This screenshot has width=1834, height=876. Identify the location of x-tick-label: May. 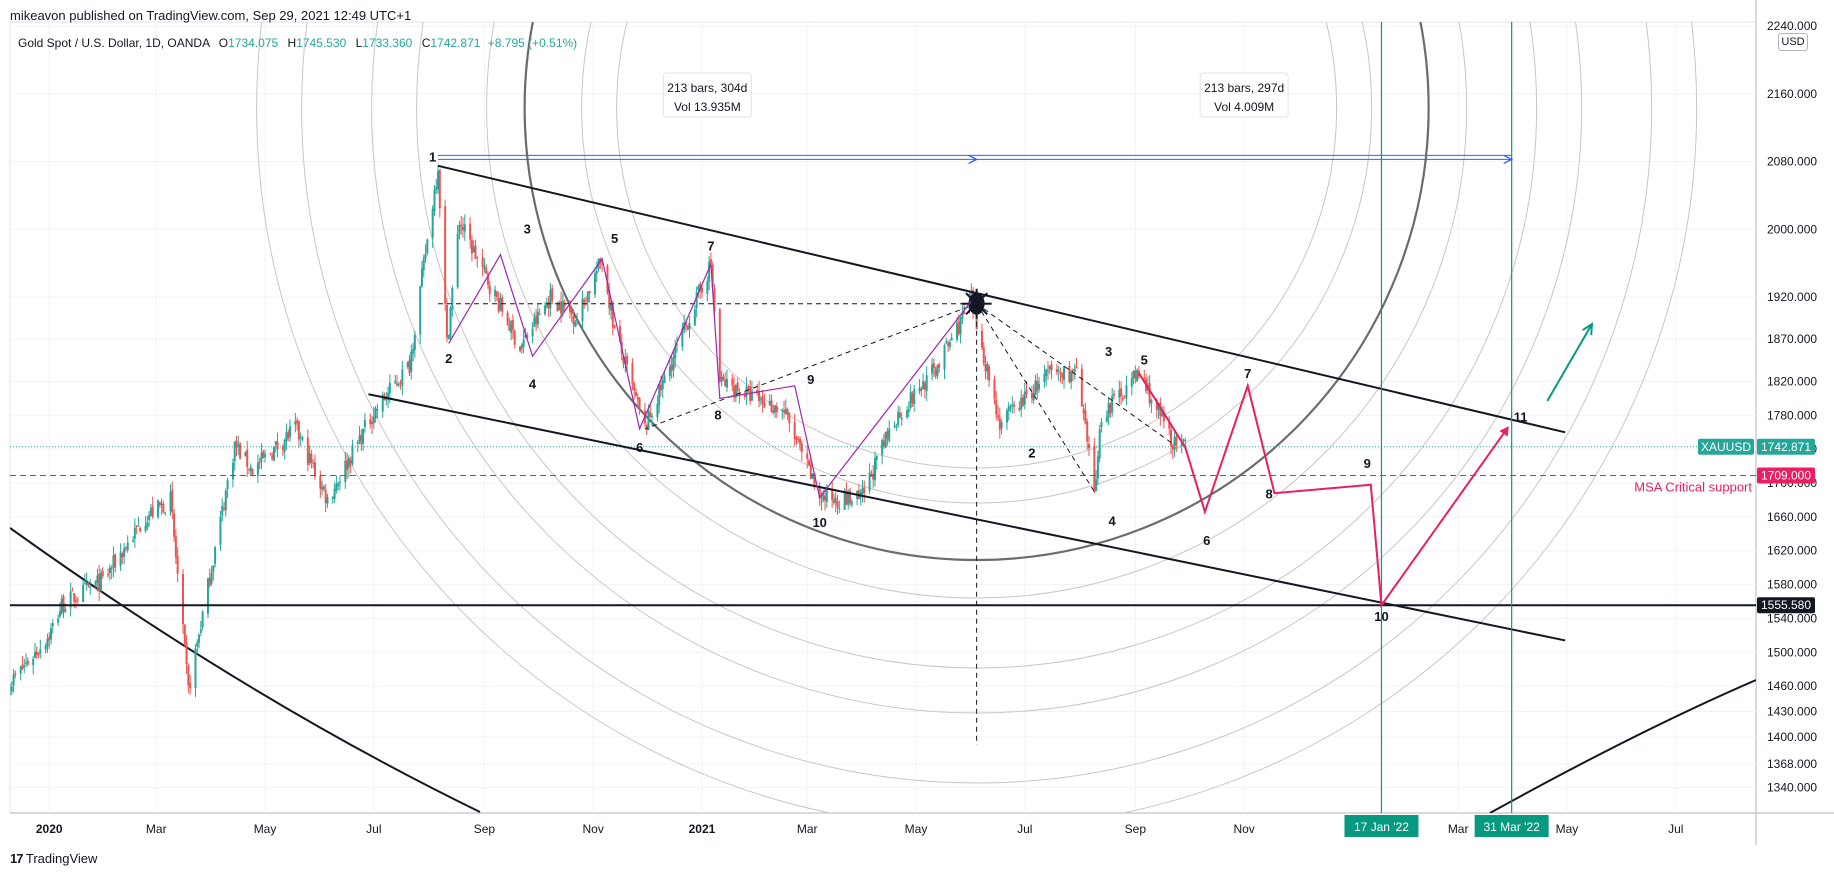
(1567, 829).